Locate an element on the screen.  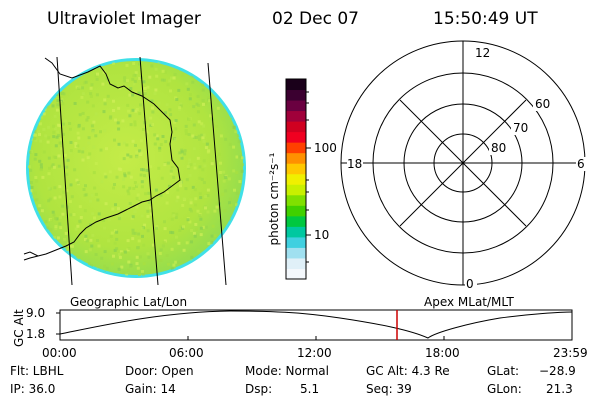
info-seq: Seq: 39 is located at coordinates (389, 389).